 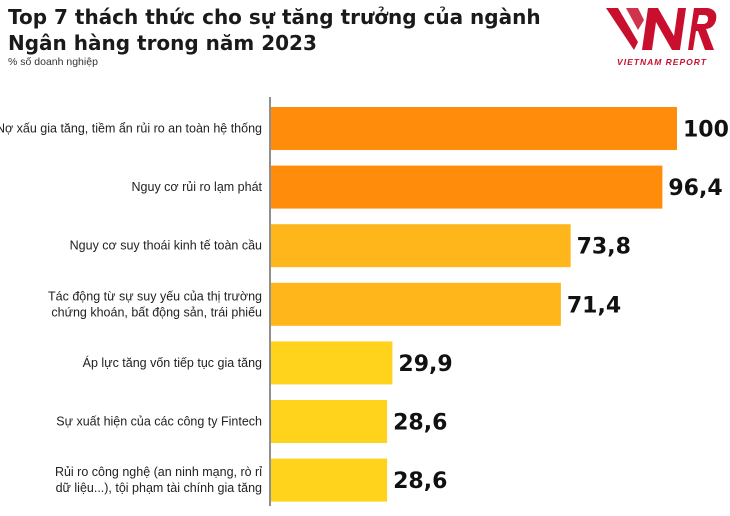 What do you see at coordinates (155, 296) in the screenshot?
I see `category-label-line: Tác động từ sự suy yếu của thị trường` at bounding box center [155, 296].